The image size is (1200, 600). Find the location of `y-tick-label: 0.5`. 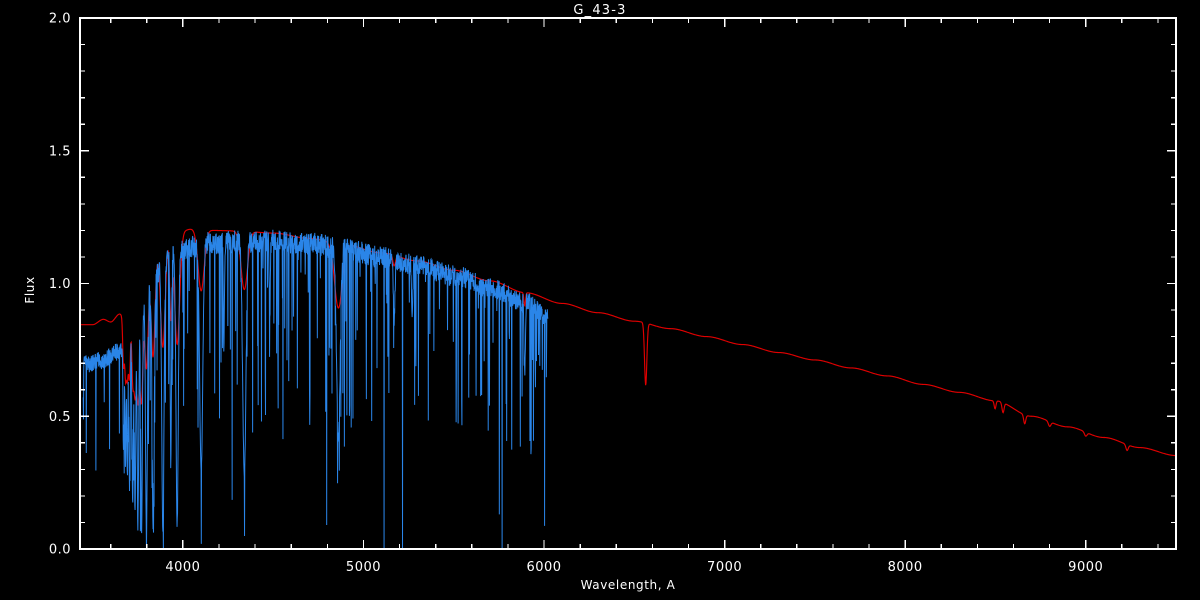

y-tick-label: 0.5 is located at coordinates (60, 417).